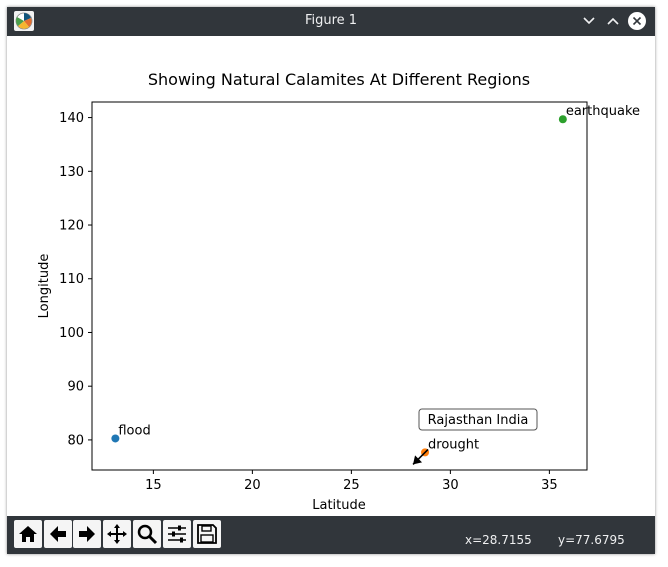 The width and height of the screenshot is (668, 567). What do you see at coordinates (331, 535) in the screenshot?
I see `navigation-toolbar: x=28.7155 y=77.6795` at bounding box center [331, 535].